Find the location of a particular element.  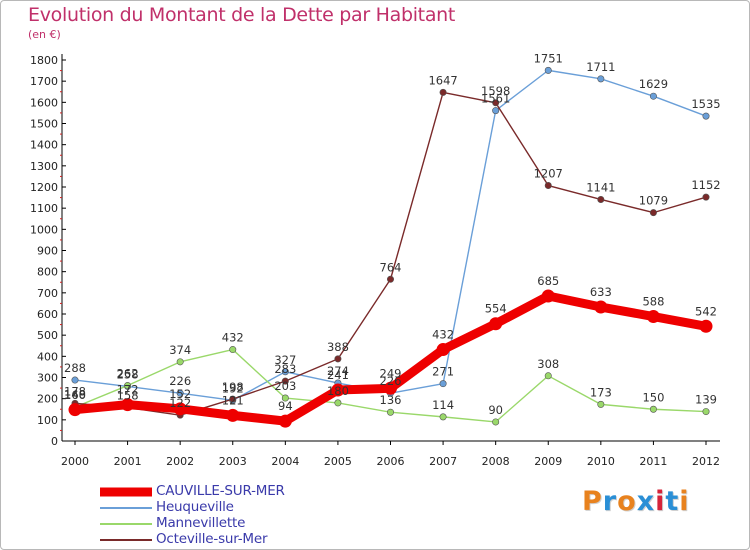

y-tick-label: 1600 is located at coordinates (44, 102).